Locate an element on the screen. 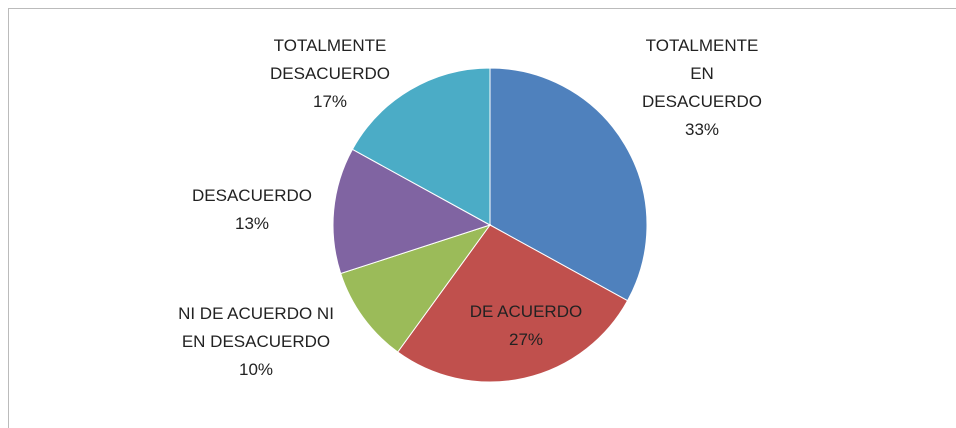  slice-value-label: 33% is located at coordinates (702, 129).